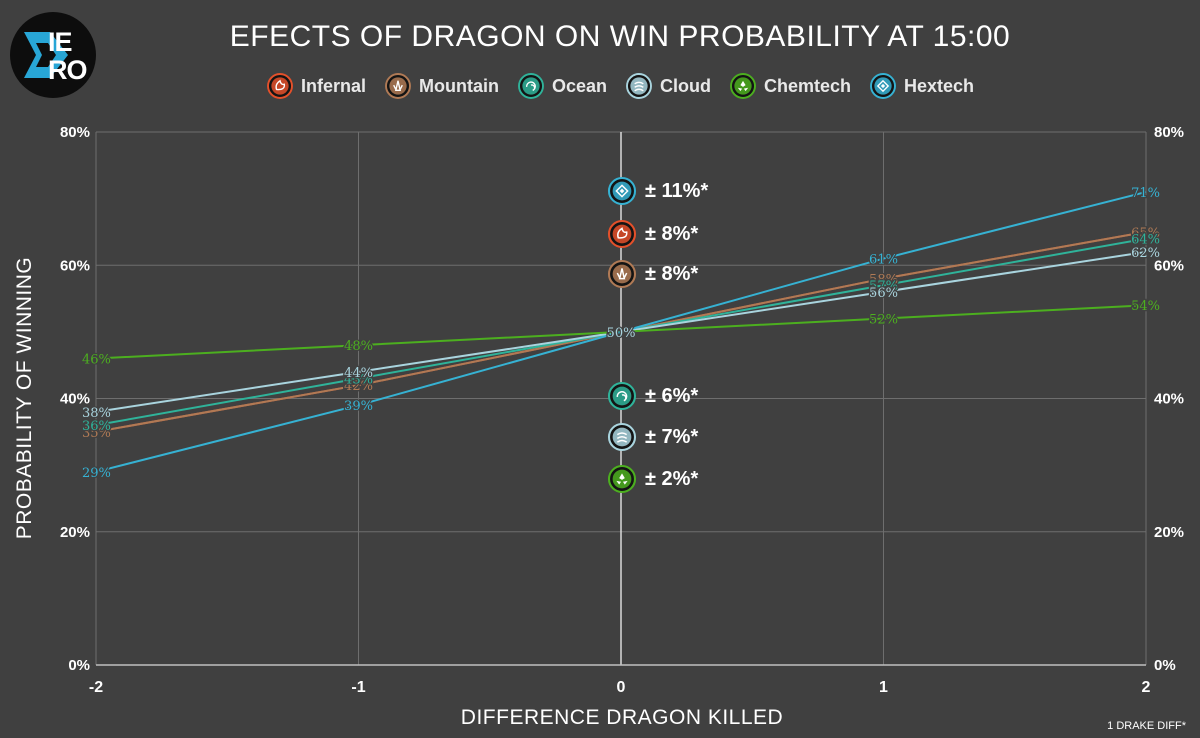  What do you see at coordinates (96, 360) in the screenshot?
I see `data-label: 46%` at bounding box center [96, 360].